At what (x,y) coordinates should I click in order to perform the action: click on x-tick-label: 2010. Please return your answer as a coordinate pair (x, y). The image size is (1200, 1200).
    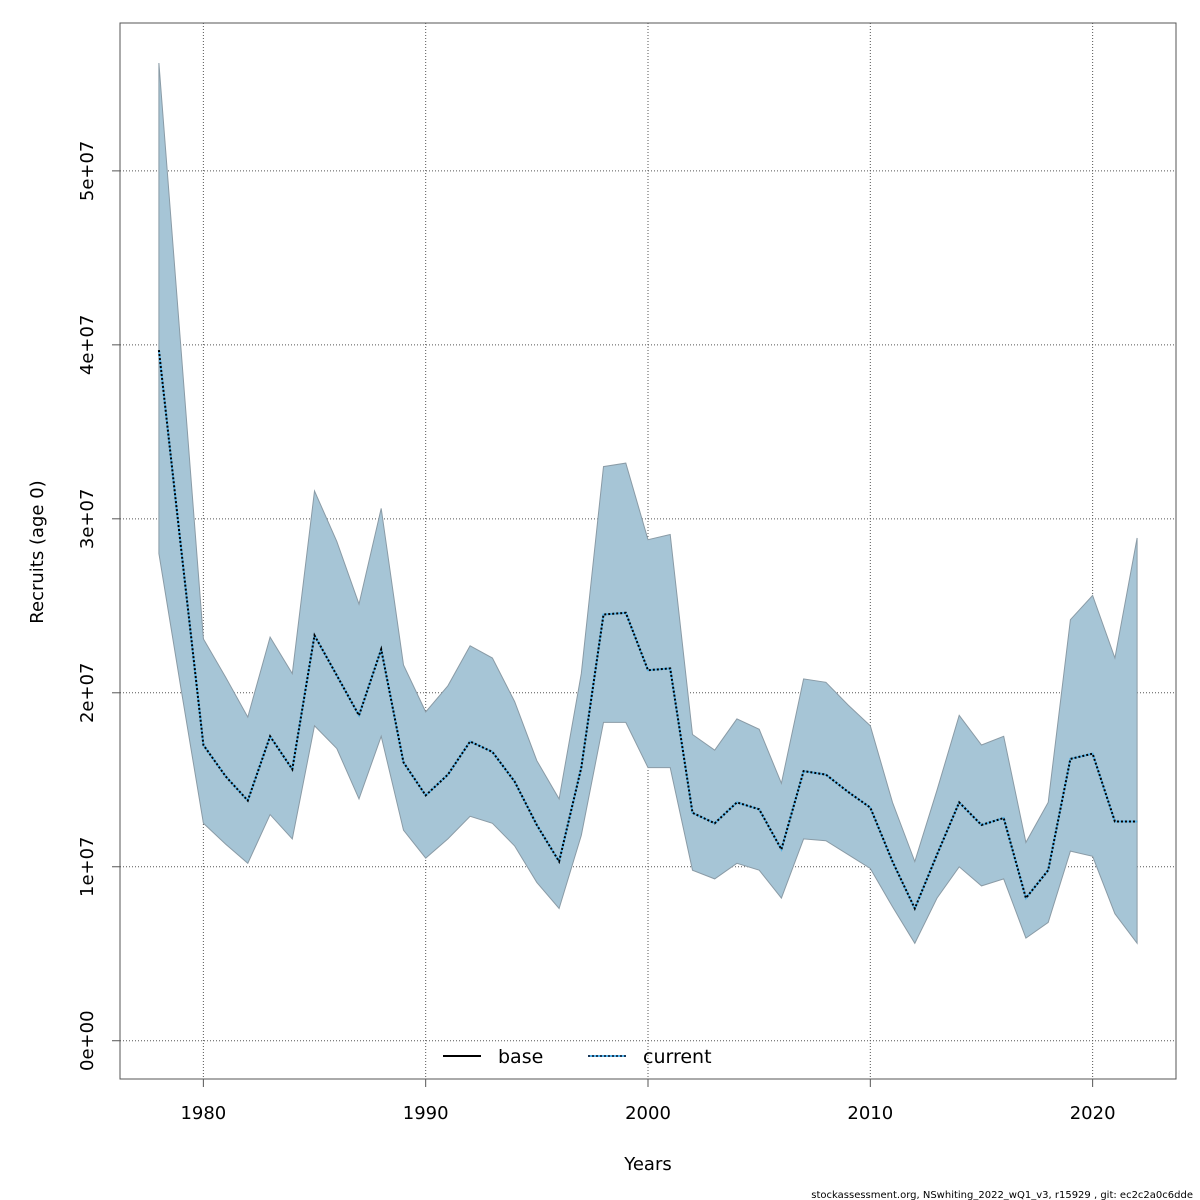
    Looking at the image, I should click on (870, 1113).